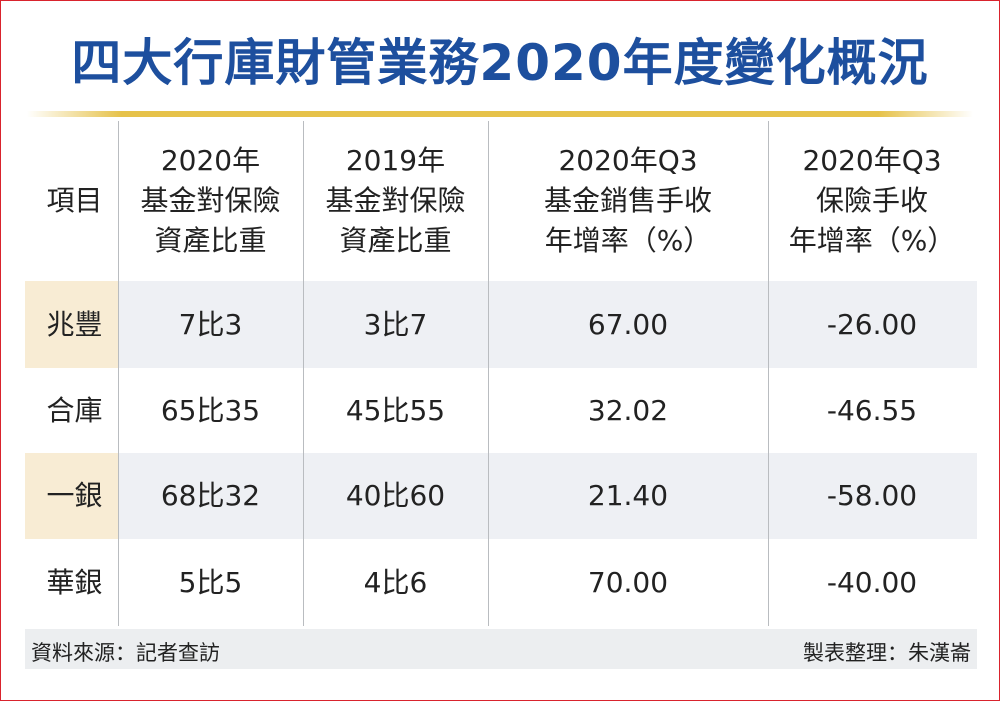 The height and width of the screenshot is (701, 1000). Describe the element at coordinates (628, 582) in the screenshot. I see `table-cell: 70.00` at that location.